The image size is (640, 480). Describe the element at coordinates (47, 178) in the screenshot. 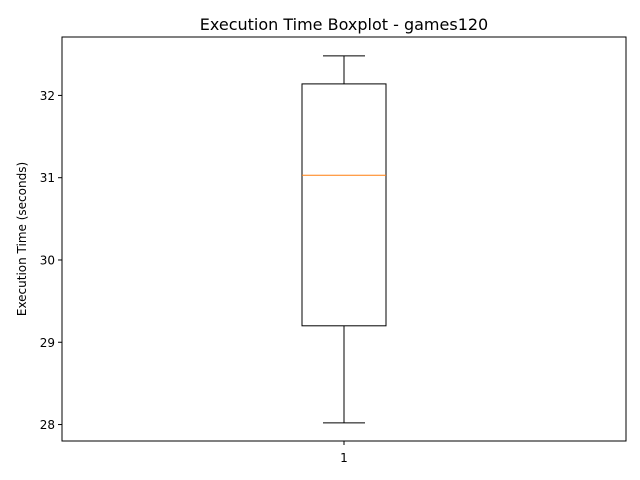

I see `y-tick-label: 31` at that location.